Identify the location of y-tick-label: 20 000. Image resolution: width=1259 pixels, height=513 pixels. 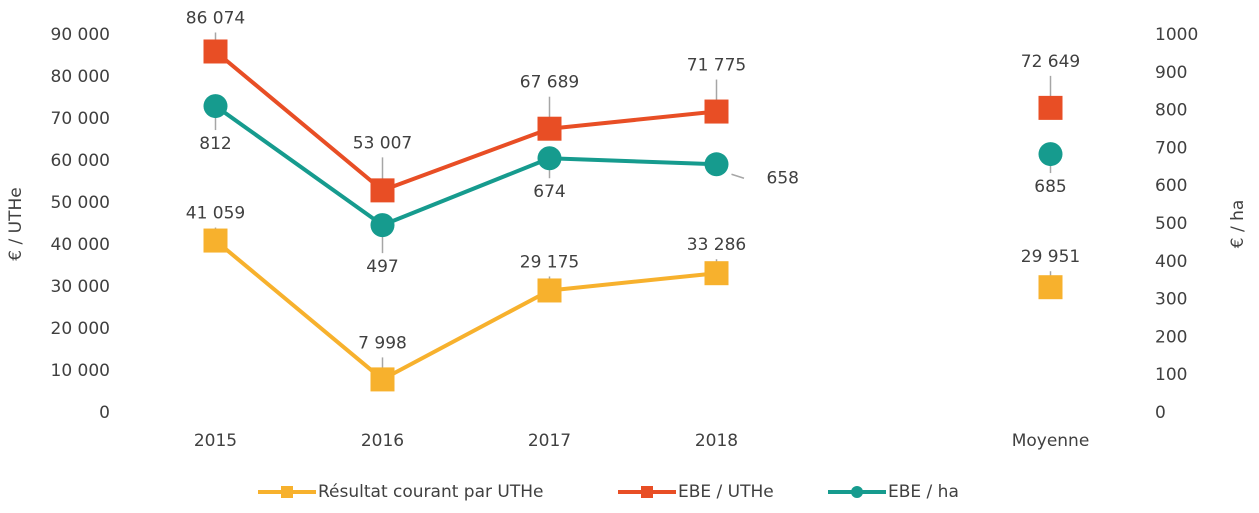
(80, 329).